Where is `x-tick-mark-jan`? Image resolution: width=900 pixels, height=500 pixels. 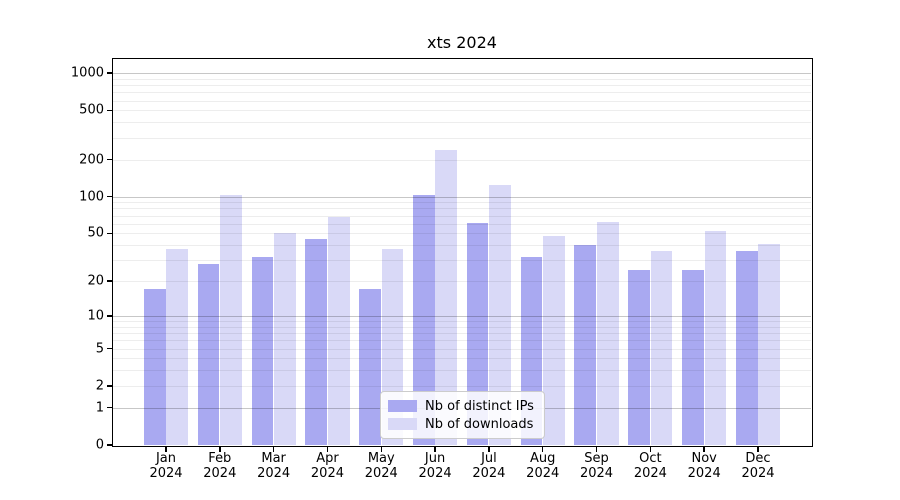 x-tick-mark-jan is located at coordinates (166, 449).